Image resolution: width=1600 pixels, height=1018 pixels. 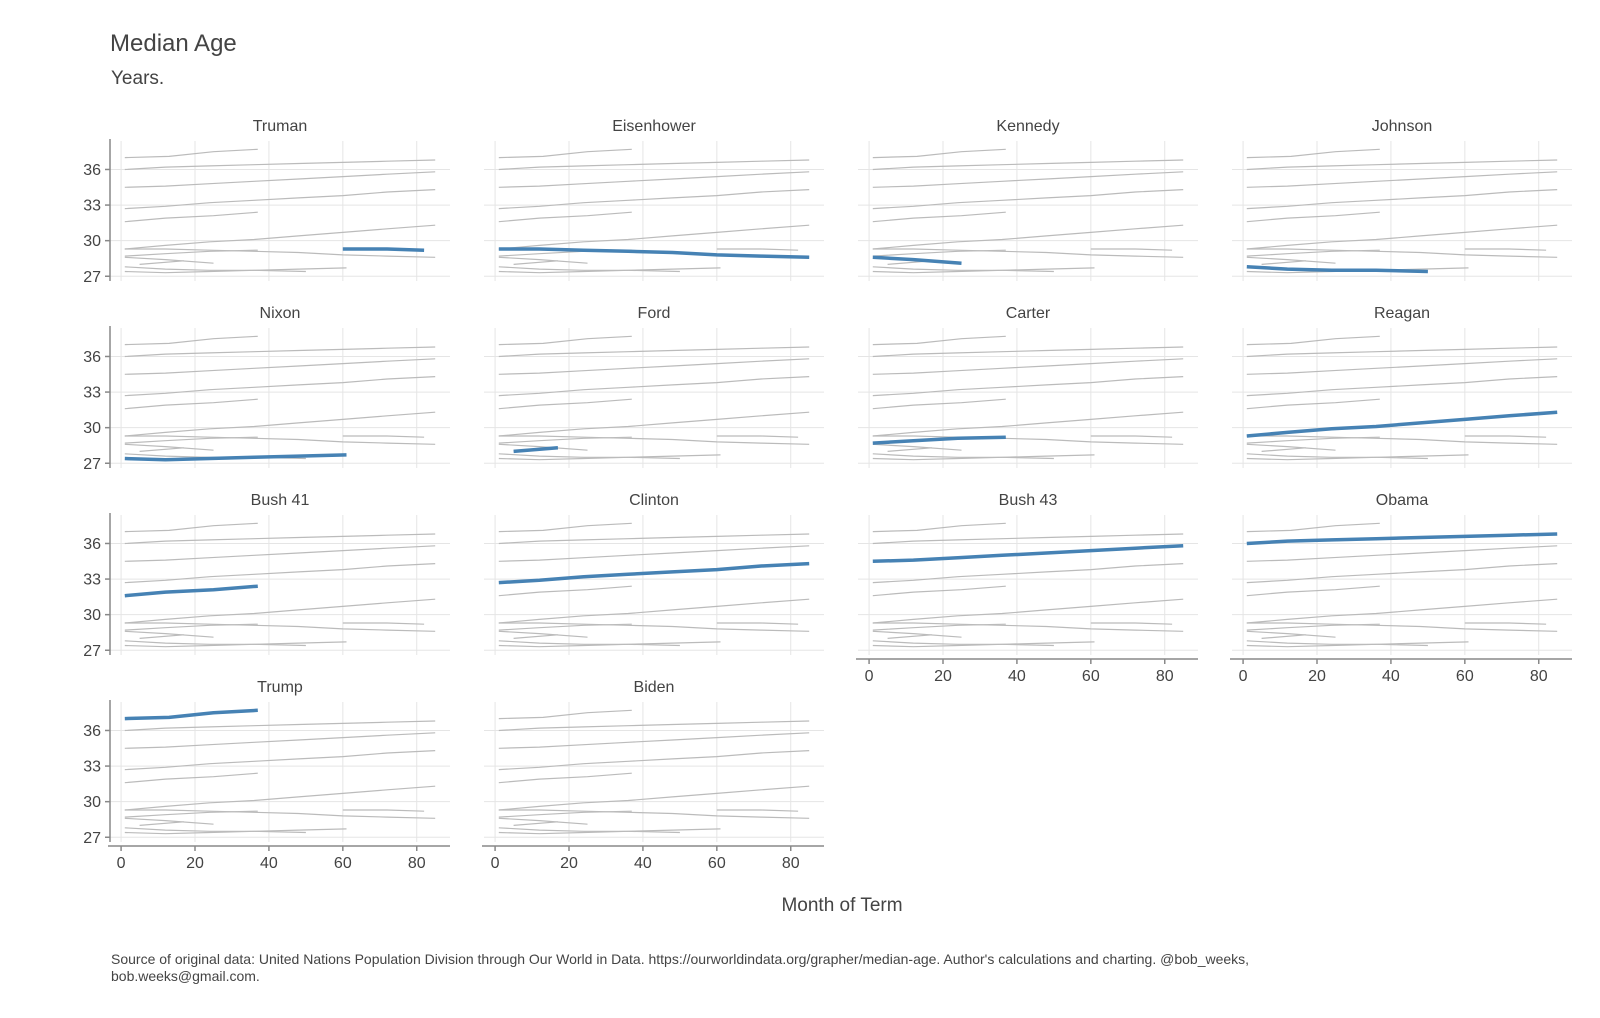 I want to click on series-line-nixon, so click(x=235, y=457).